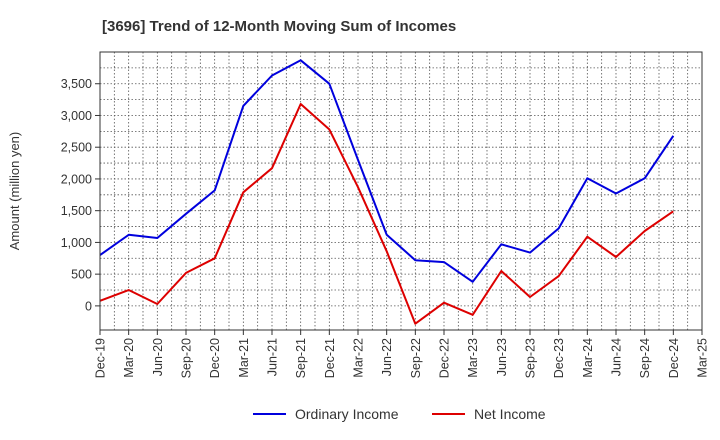 This screenshot has width=720, height=440. I want to click on x-tick-label: Mar-24, so click(588, 358).